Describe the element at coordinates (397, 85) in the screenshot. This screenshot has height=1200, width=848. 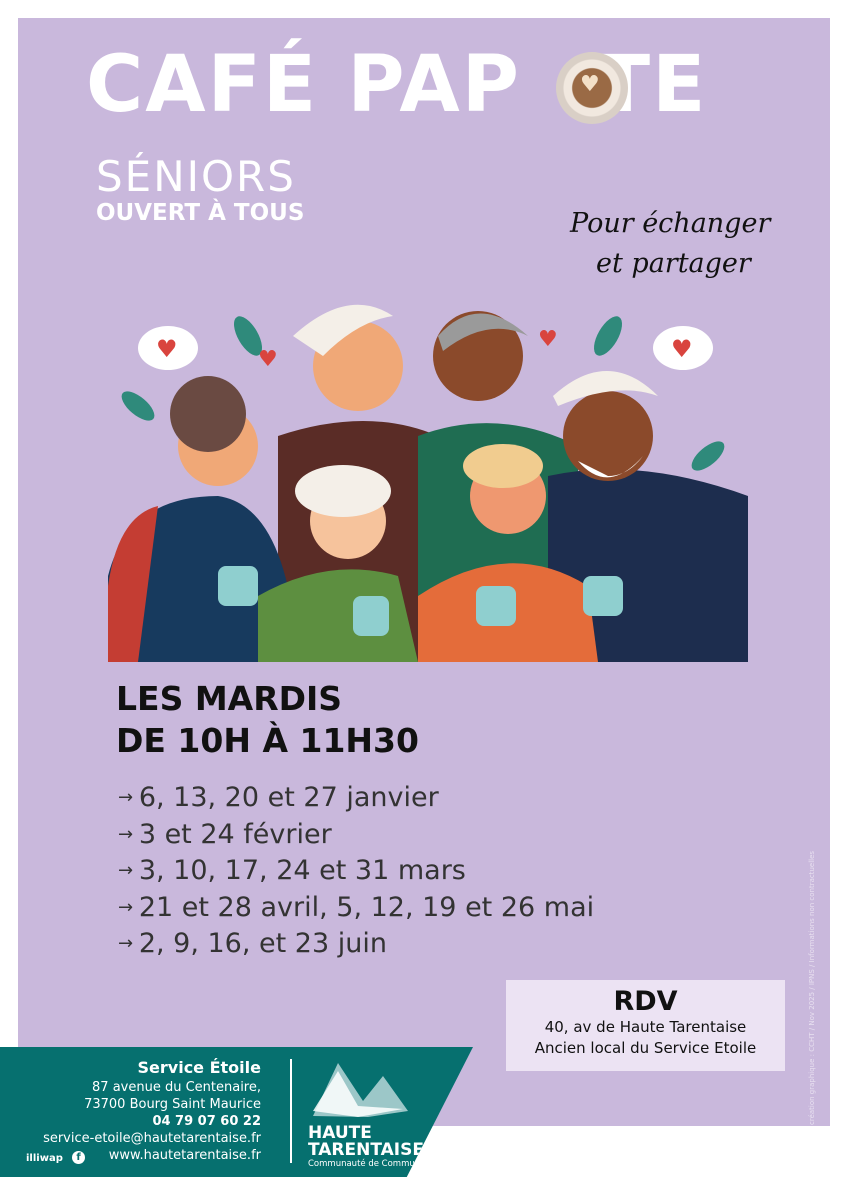
I see `poster-title: CAFÉ PAP TE` at that location.